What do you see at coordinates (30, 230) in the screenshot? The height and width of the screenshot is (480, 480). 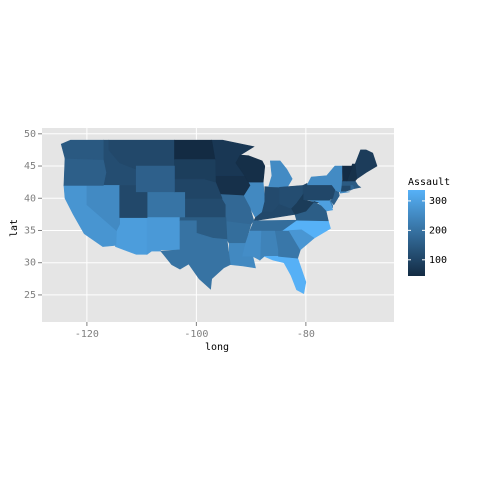 I see `y-tick-label: 35` at bounding box center [30, 230].